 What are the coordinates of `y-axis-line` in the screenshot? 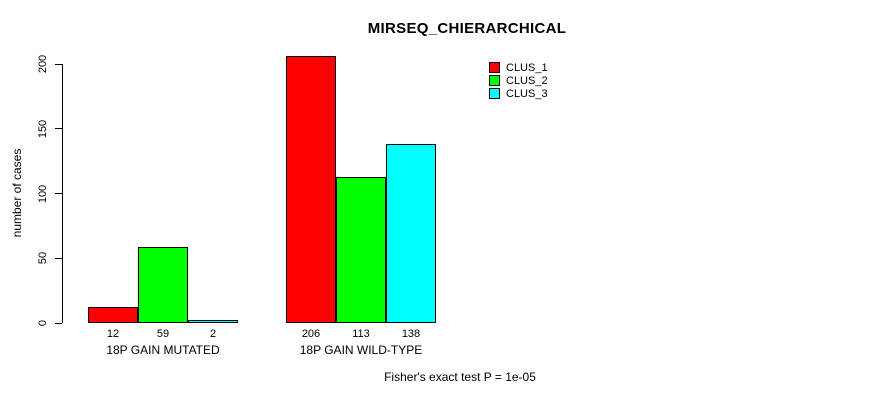 It's located at (62, 193).